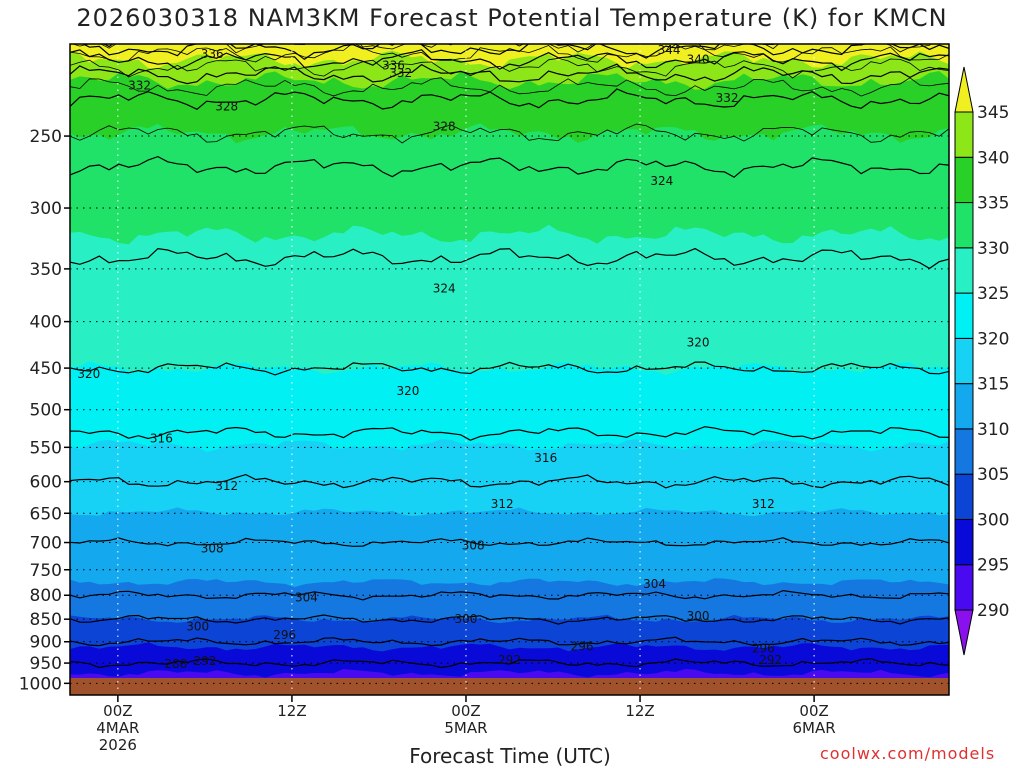 This screenshot has width=1024, height=768. Describe the element at coordinates (46, 270) in the screenshot. I see `y-tick-label: 350` at that location.